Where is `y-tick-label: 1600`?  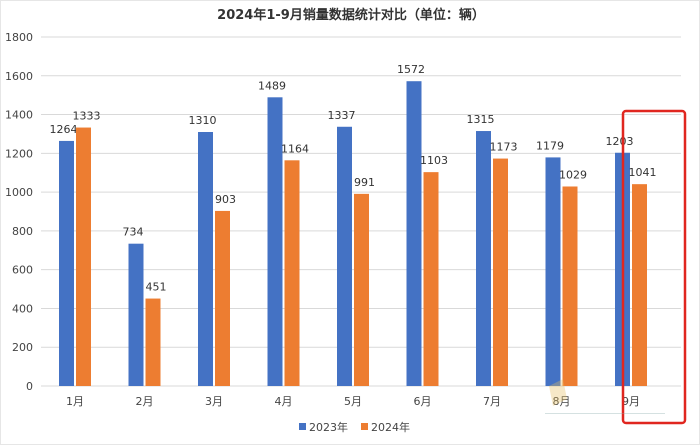 y-tick-label: 1600 is located at coordinates (19, 76).